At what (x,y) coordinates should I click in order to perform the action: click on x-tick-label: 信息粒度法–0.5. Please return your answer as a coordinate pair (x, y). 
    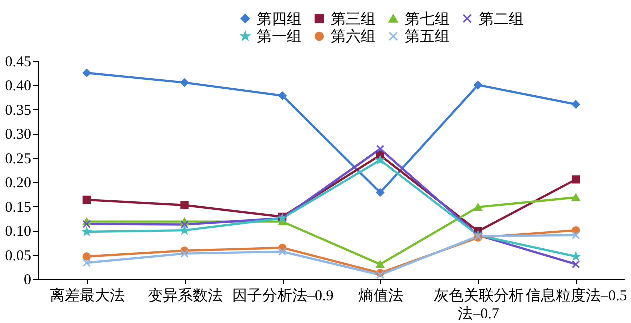
    Looking at the image, I should click on (577, 296).